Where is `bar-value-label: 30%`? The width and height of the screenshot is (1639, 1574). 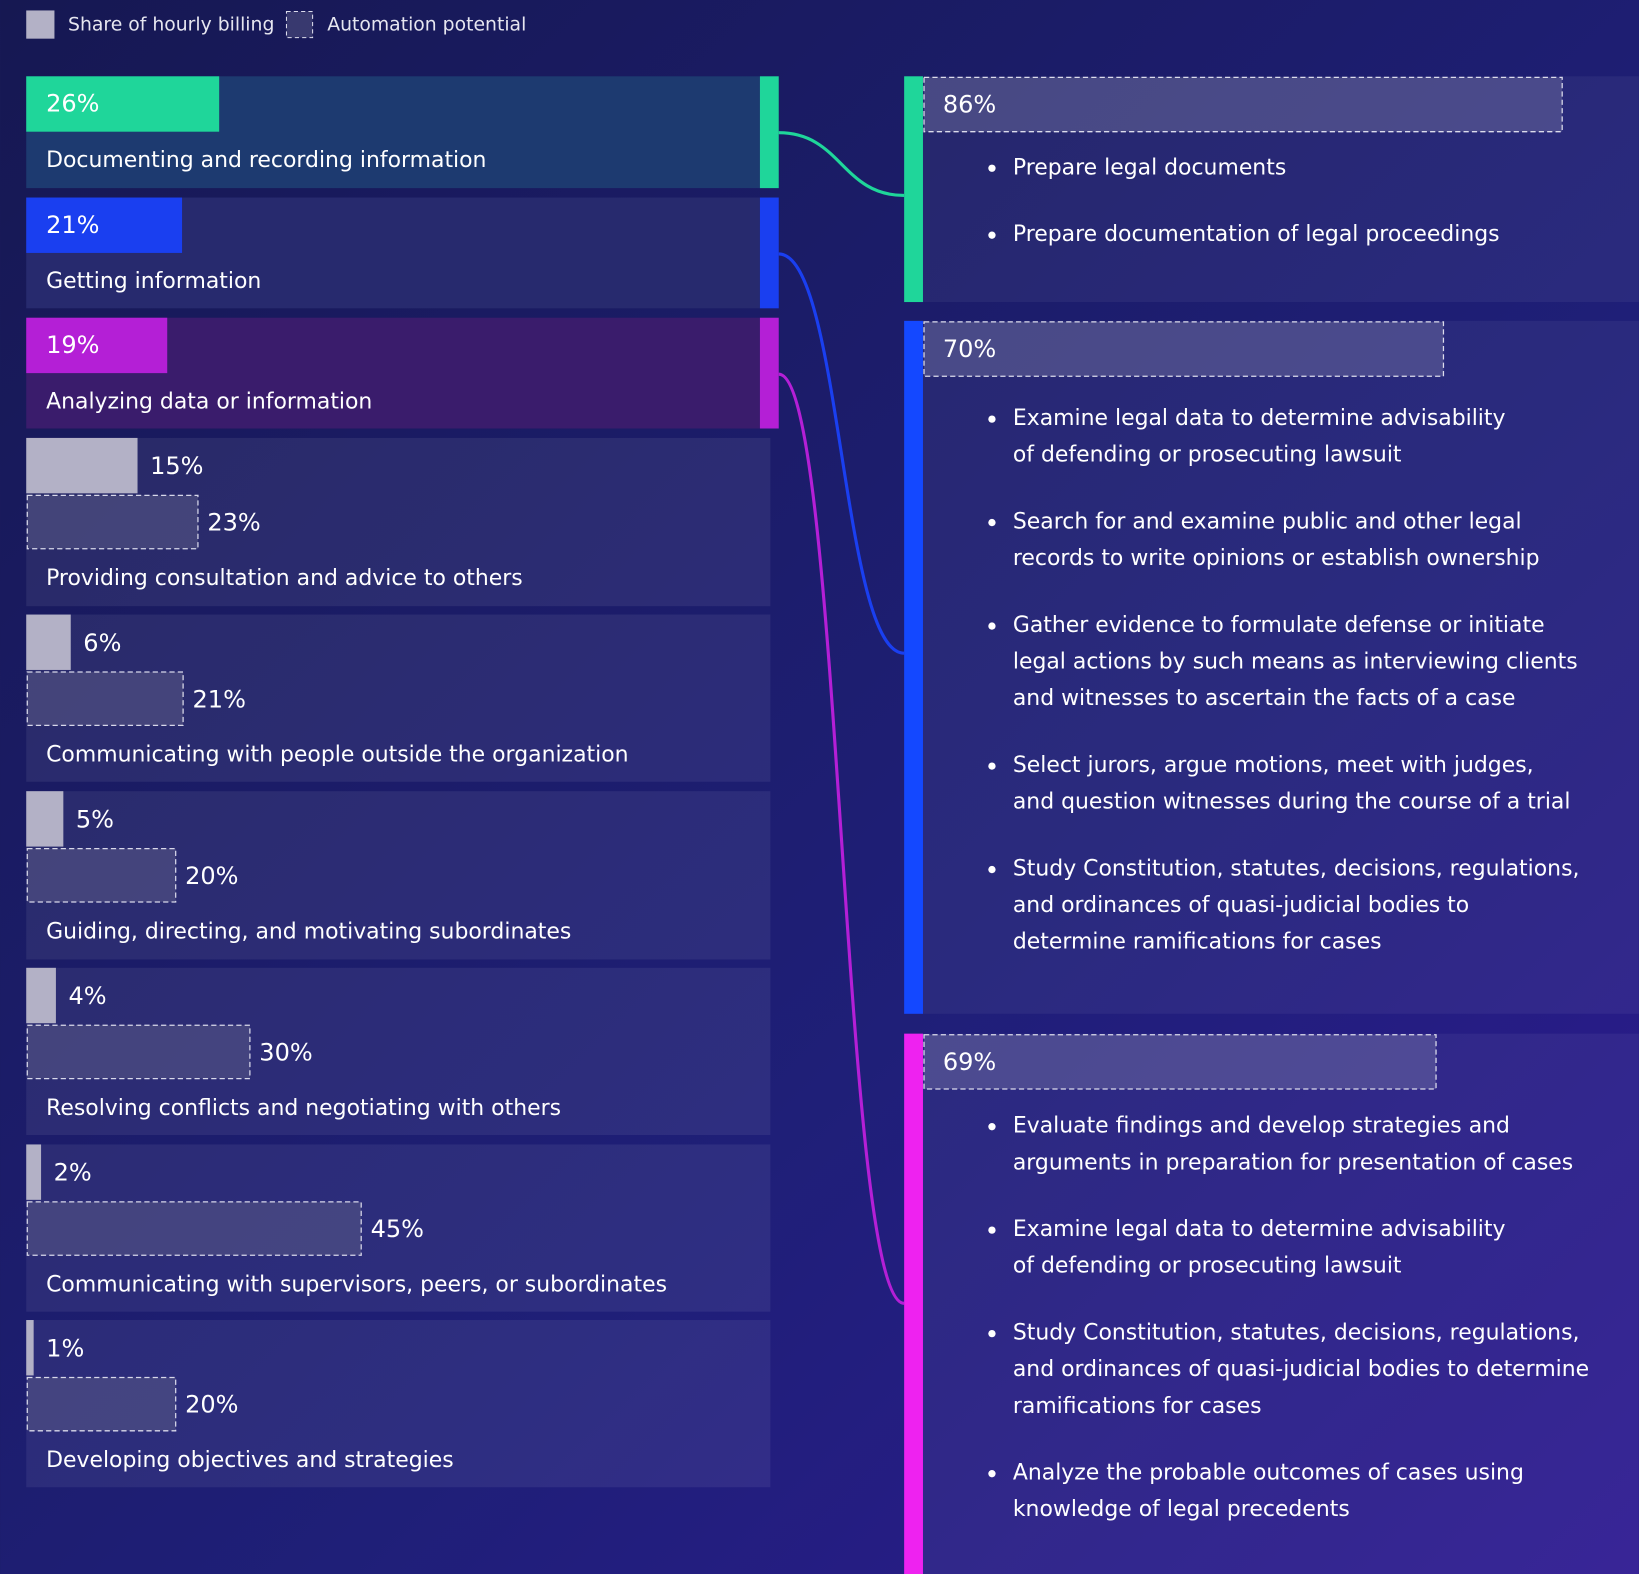 bar-value-label: 30% is located at coordinates (285, 1053).